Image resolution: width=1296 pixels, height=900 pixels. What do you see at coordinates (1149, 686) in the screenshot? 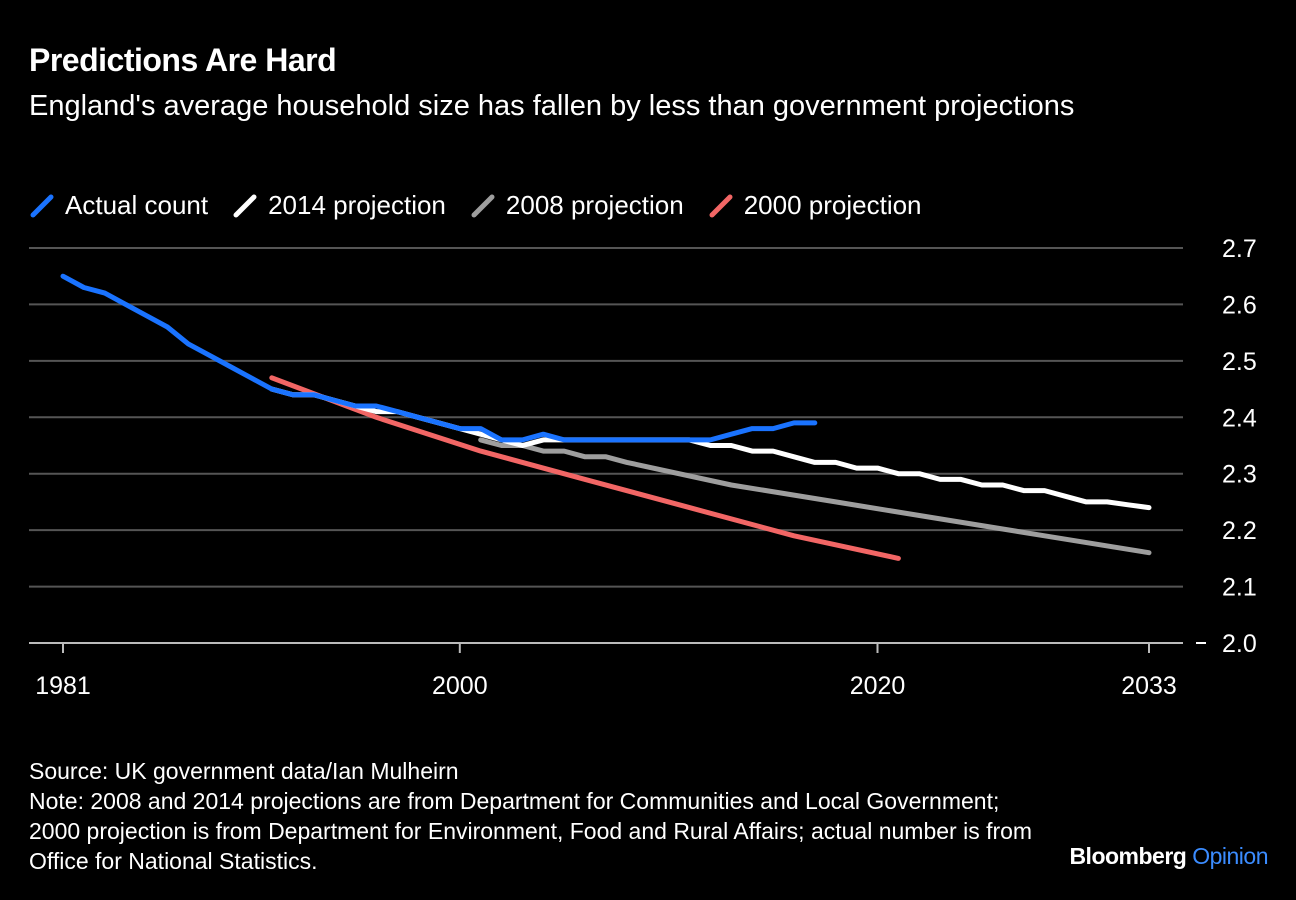
I see `x-tick-label: 2033` at bounding box center [1149, 686].